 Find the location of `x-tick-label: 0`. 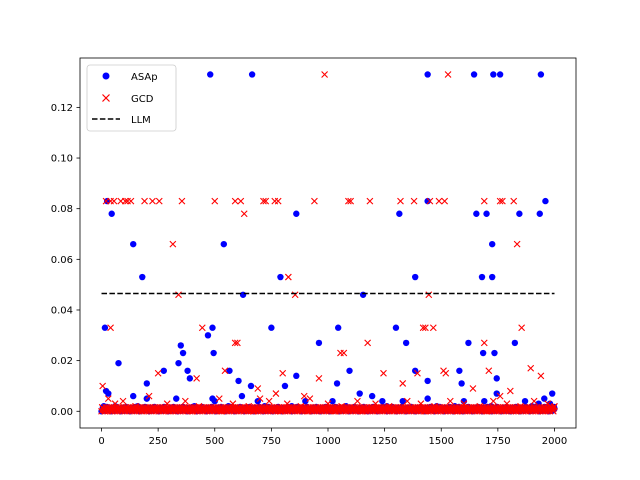

x-tick-label: 0 is located at coordinates (101, 441).